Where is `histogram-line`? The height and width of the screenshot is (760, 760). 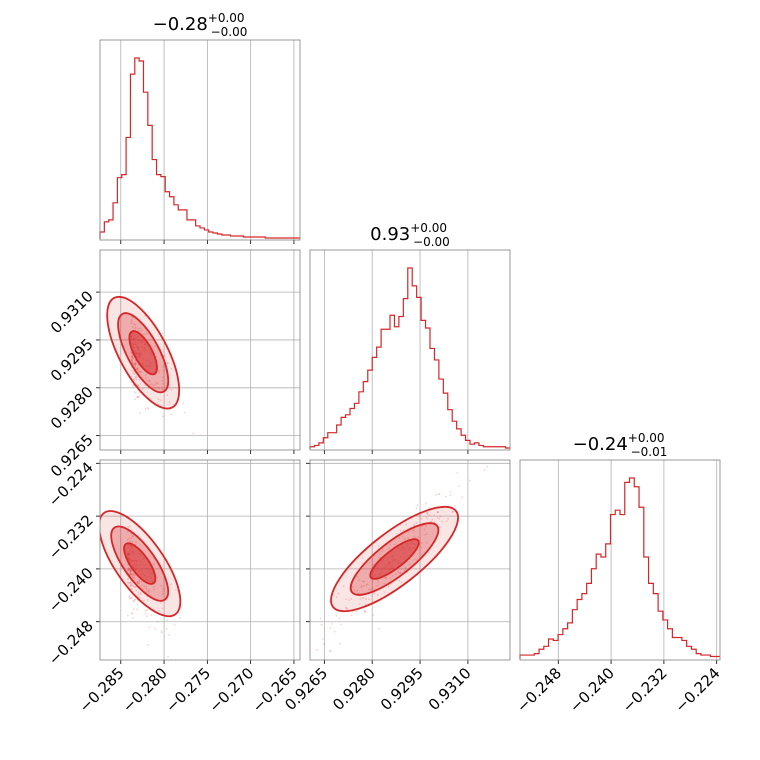
histogram-line is located at coordinates (199, 148).